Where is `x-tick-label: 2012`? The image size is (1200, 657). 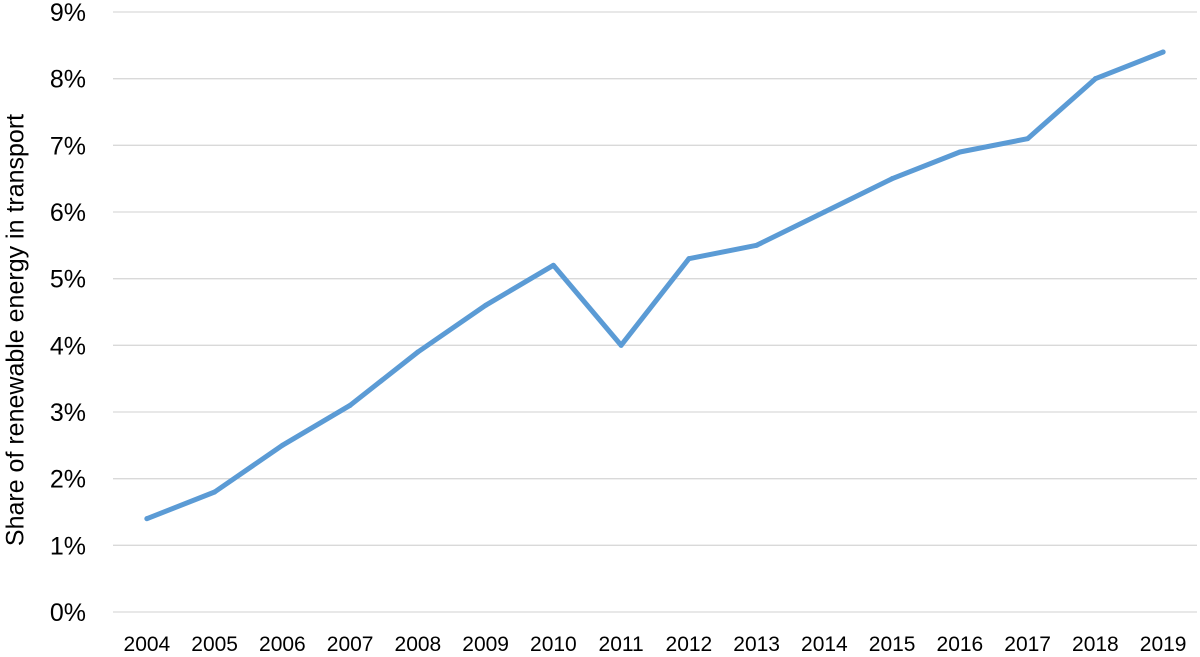 x-tick-label: 2012 is located at coordinates (689, 644).